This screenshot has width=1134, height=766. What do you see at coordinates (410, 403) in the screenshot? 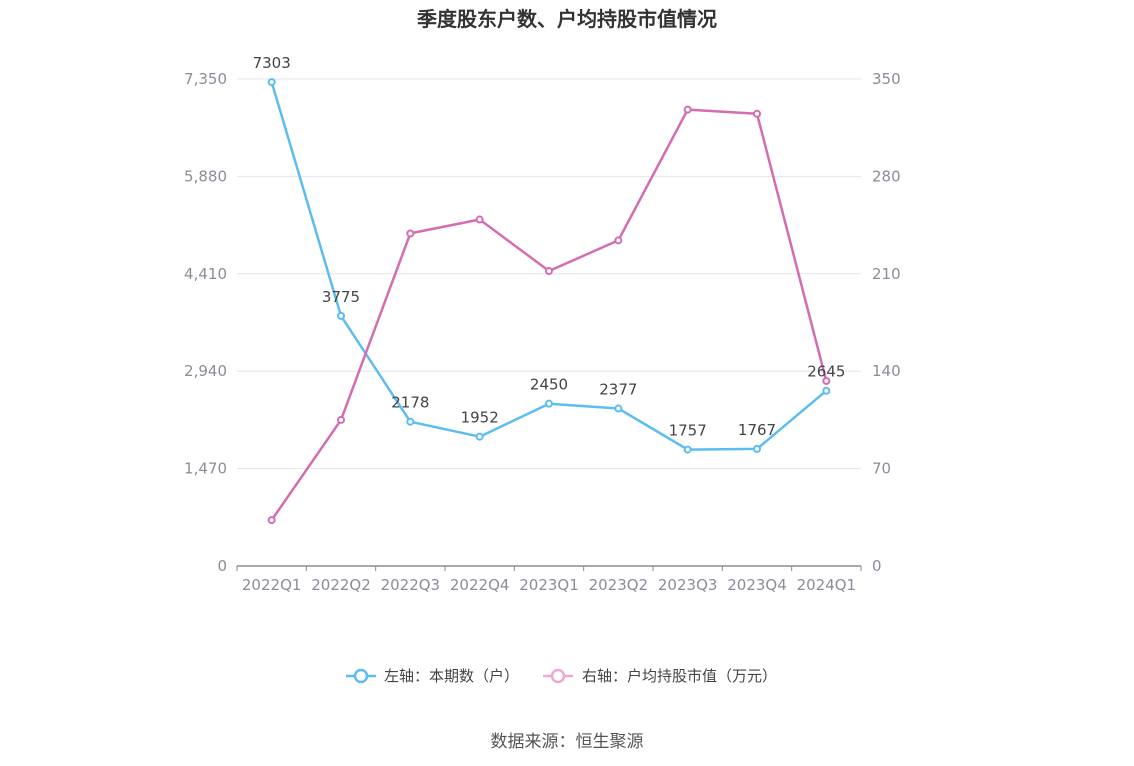
I see `data-label: 2178` at bounding box center [410, 403].